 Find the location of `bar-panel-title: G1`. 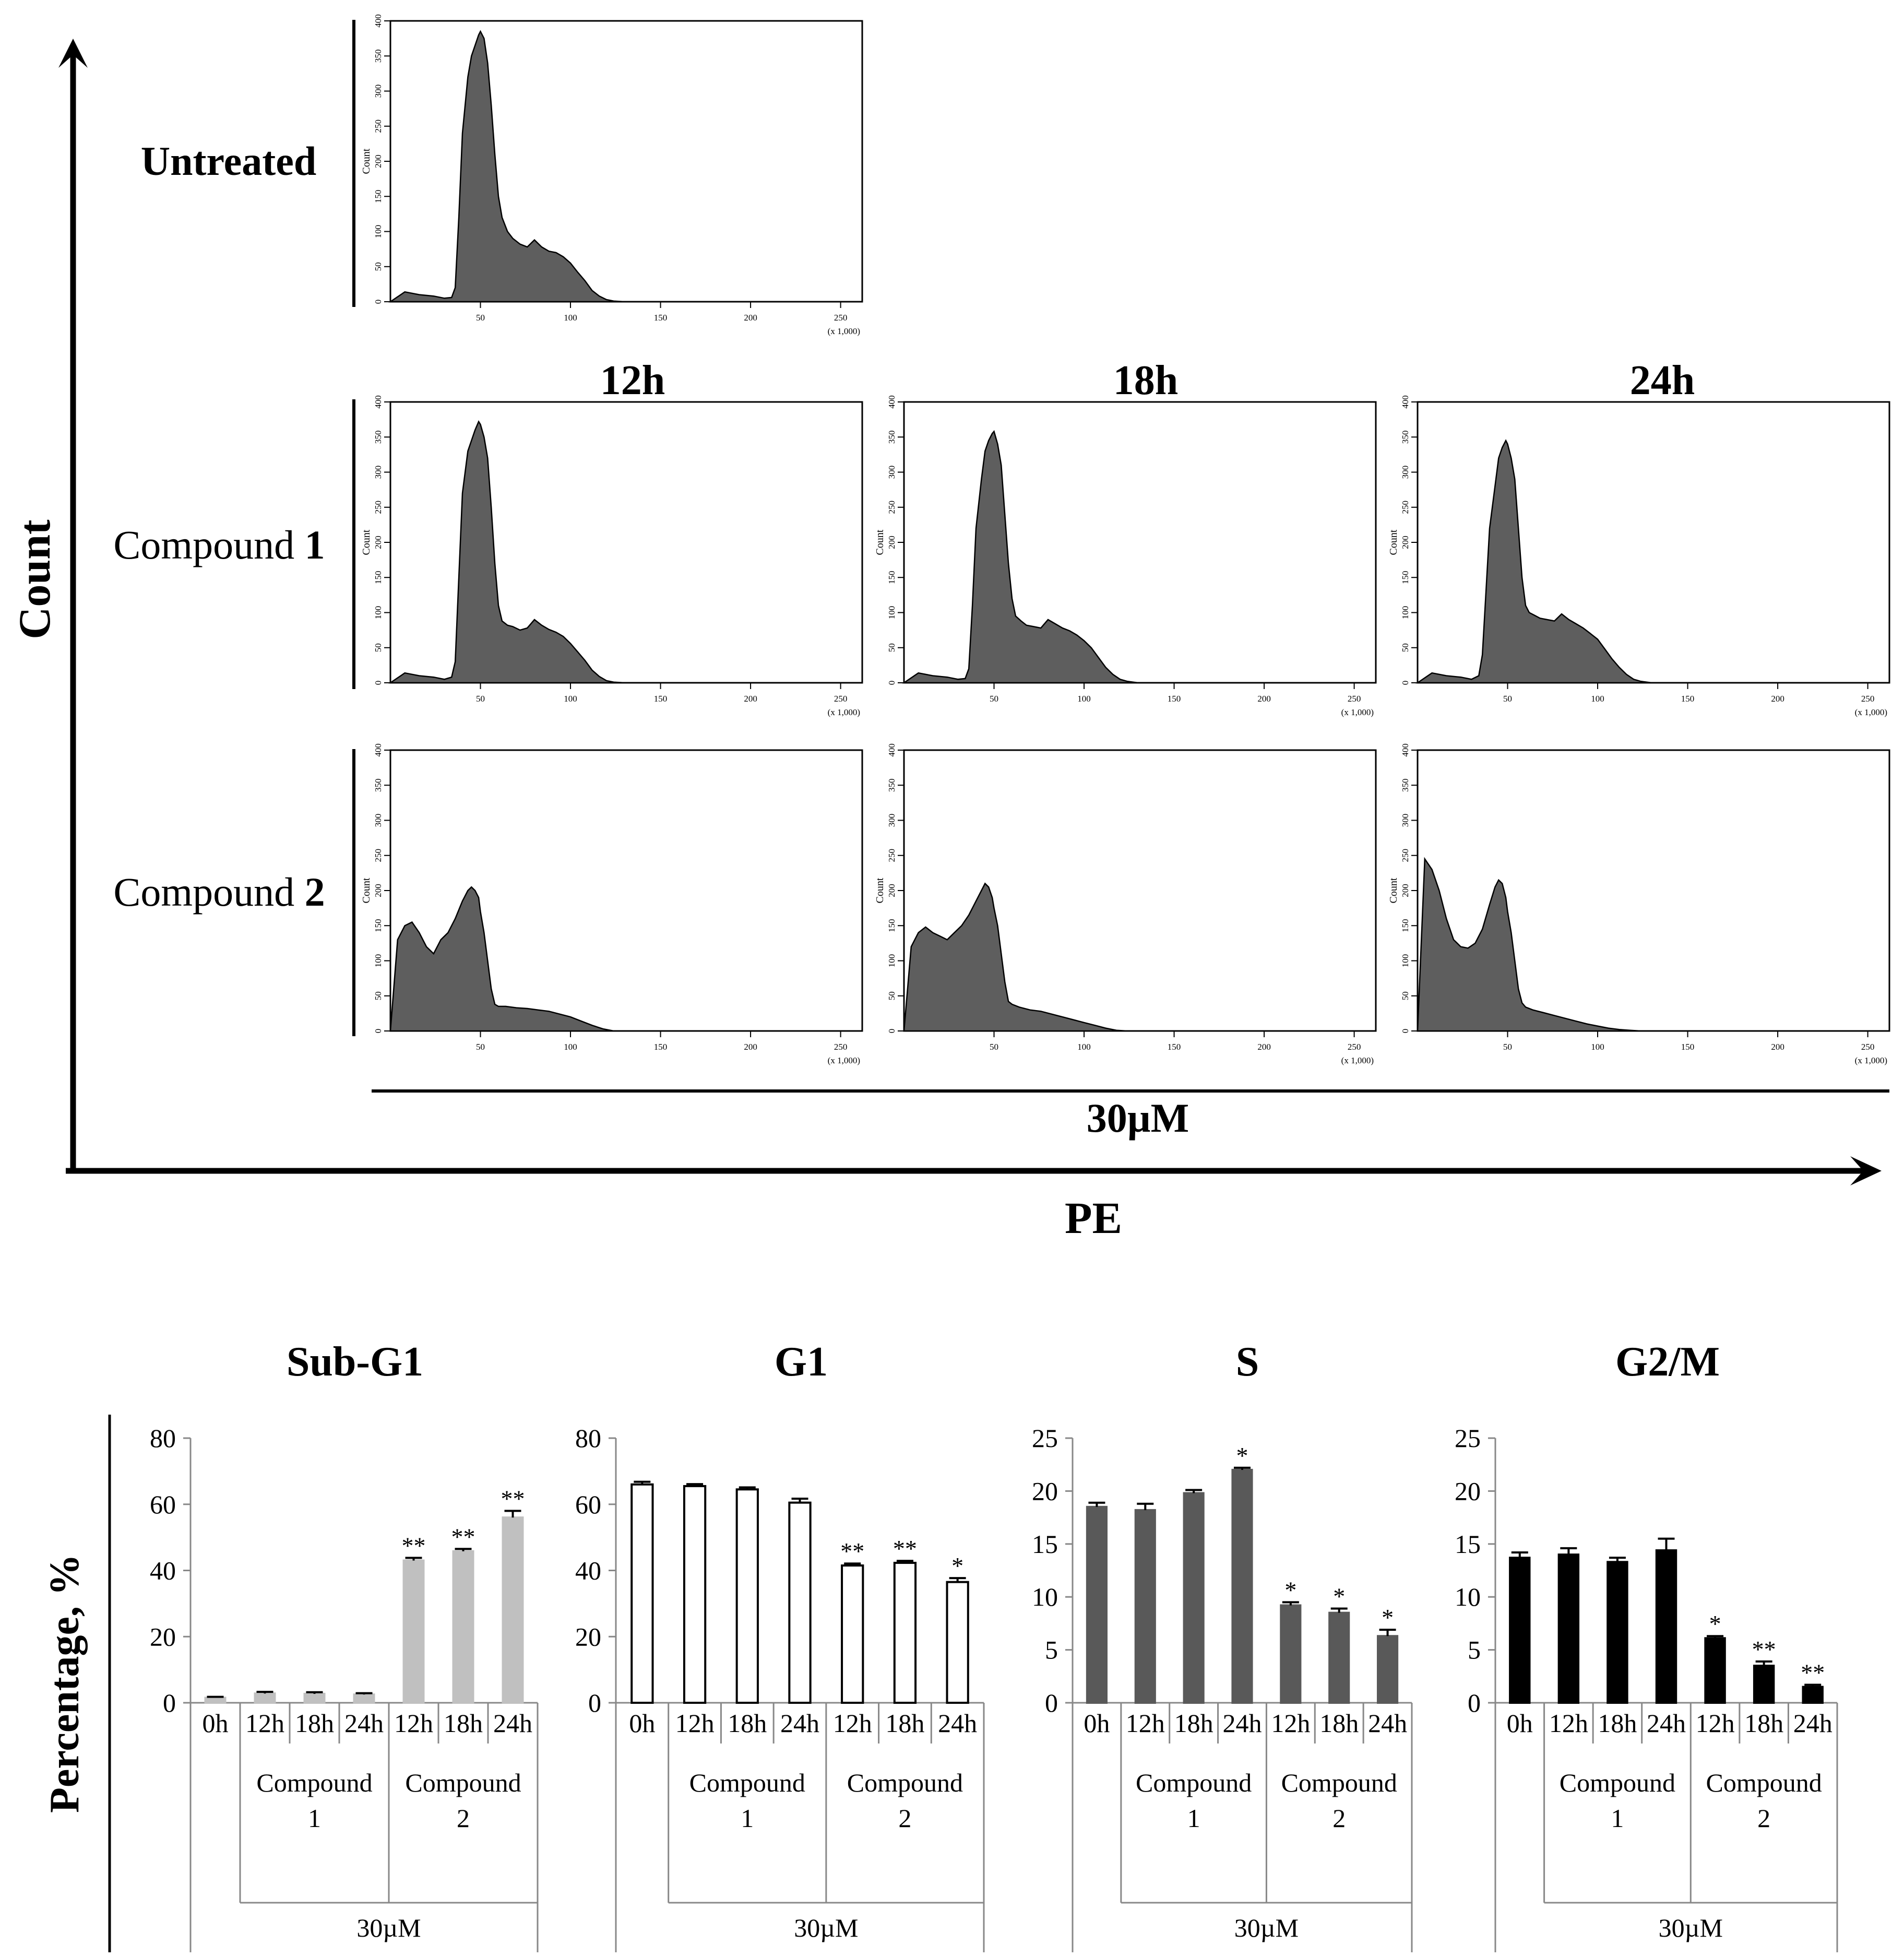

bar-panel-title: G1 is located at coordinates (801, 1362).